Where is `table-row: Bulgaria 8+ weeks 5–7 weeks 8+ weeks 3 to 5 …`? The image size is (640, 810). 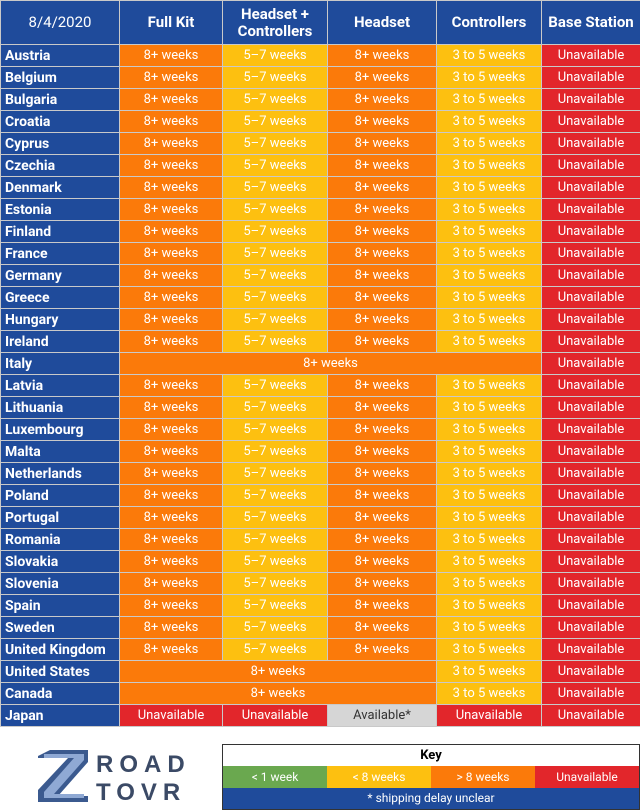
table-row: Bulgaria 8+ weeks 5–7 weeks 8+ weeks 3 to 5 … is located at coordinates (320, 99).